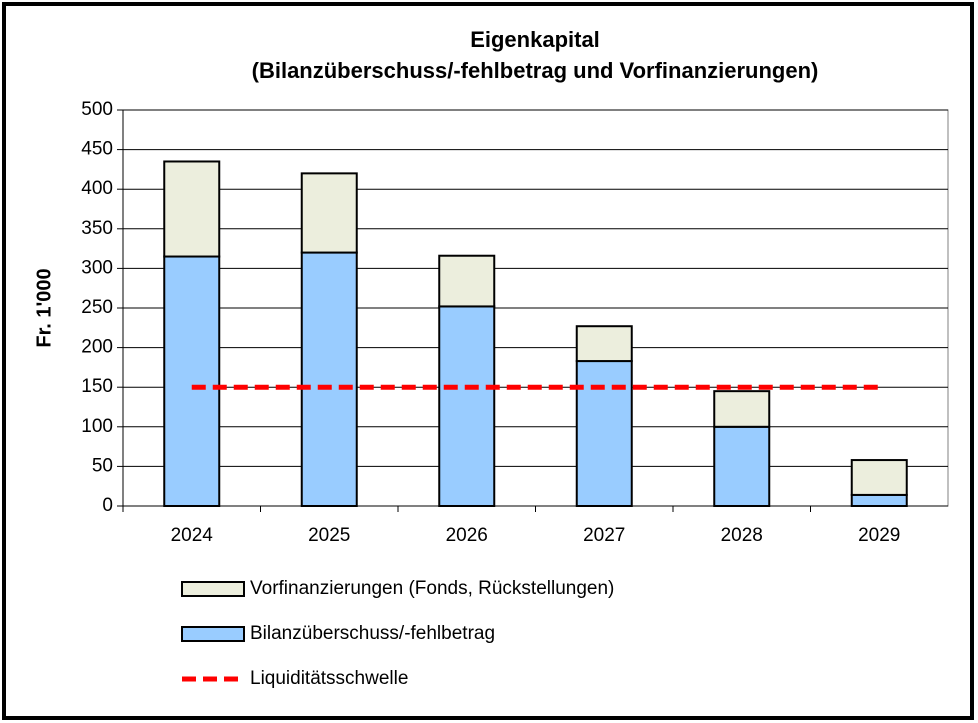 The image size is (978, 723). Describe the element at coordinates (604, 535) in the screenshot. I see `x-tick-label: 2027` at that location.